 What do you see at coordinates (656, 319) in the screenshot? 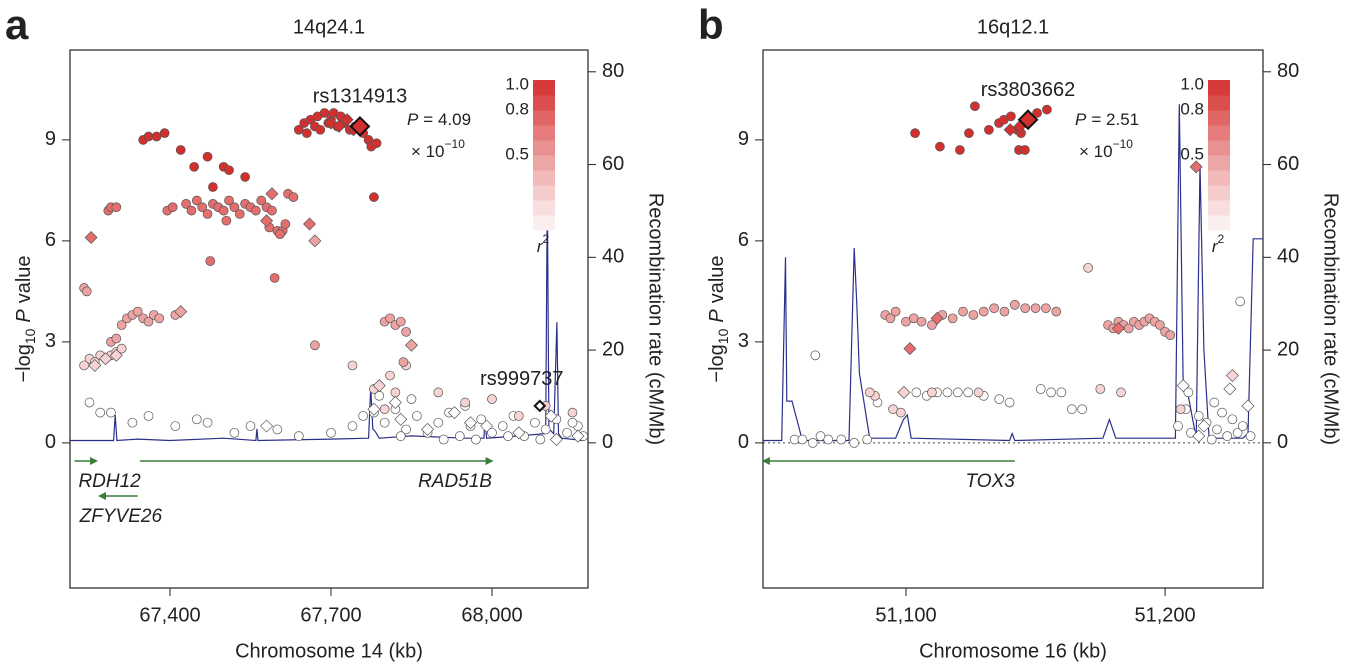
I see `y2-axis-label: Recombination rate (cM/Mb)` at bounding box center [656, 319].